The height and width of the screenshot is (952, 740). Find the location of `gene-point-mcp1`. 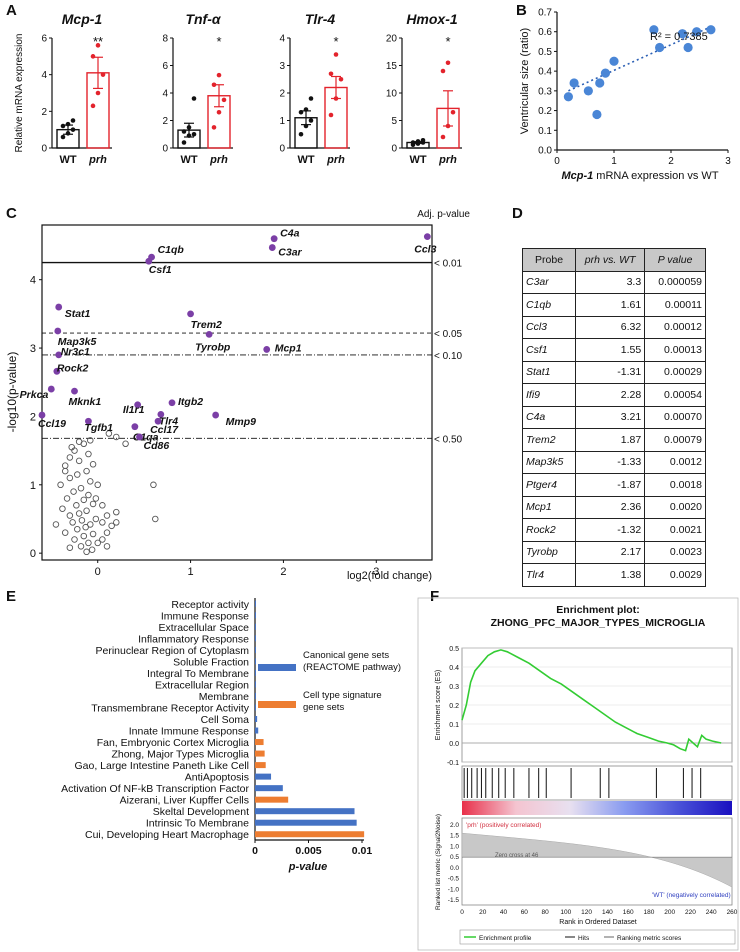

gene-point-mcp1 is located at coordinates (267, 349).